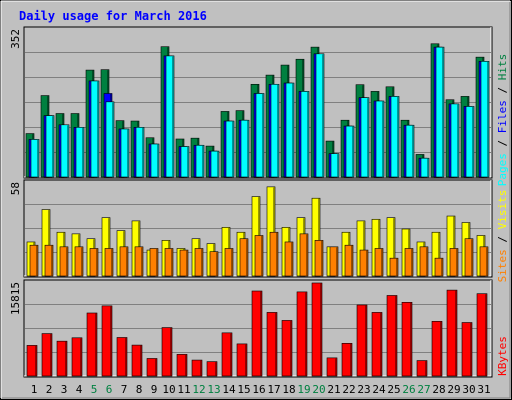 The height and width of the screenshot is (400, 512). I want to click on day-label: 30, so click(468, 389).